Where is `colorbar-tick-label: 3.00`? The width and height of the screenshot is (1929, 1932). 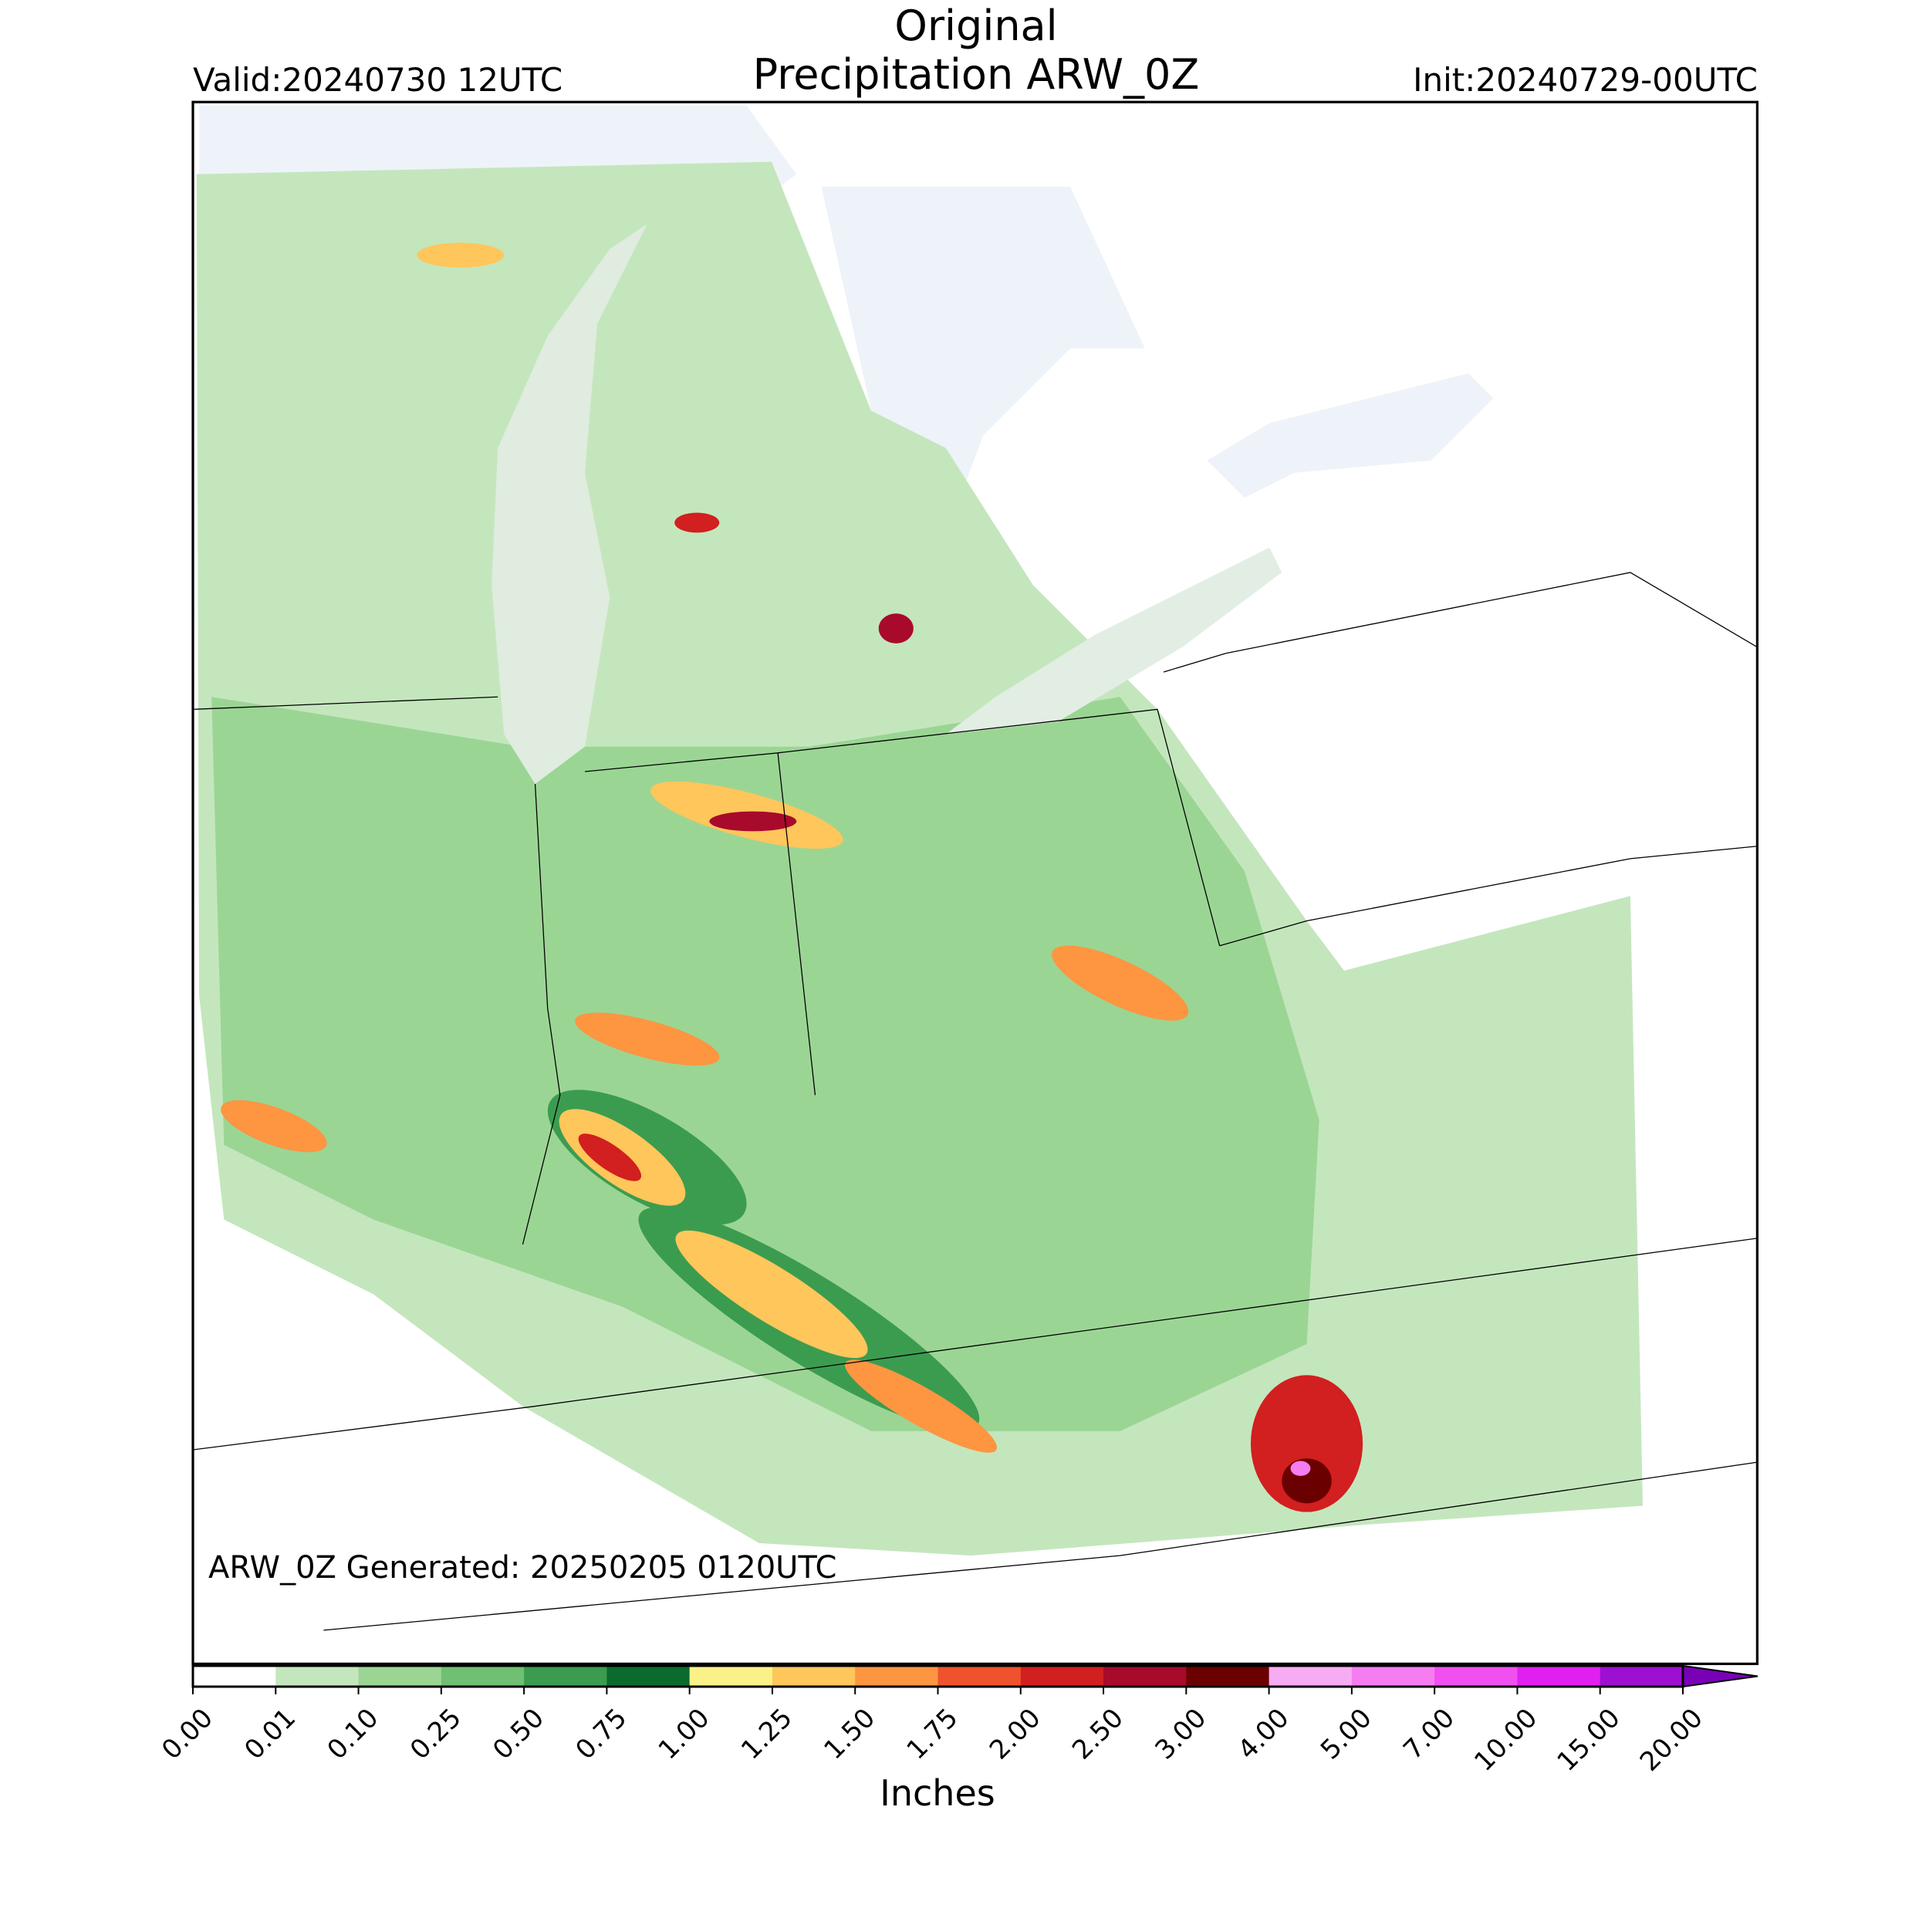
colorbar-tick-label: 3.00 is located at coordinates (1180, 1734).